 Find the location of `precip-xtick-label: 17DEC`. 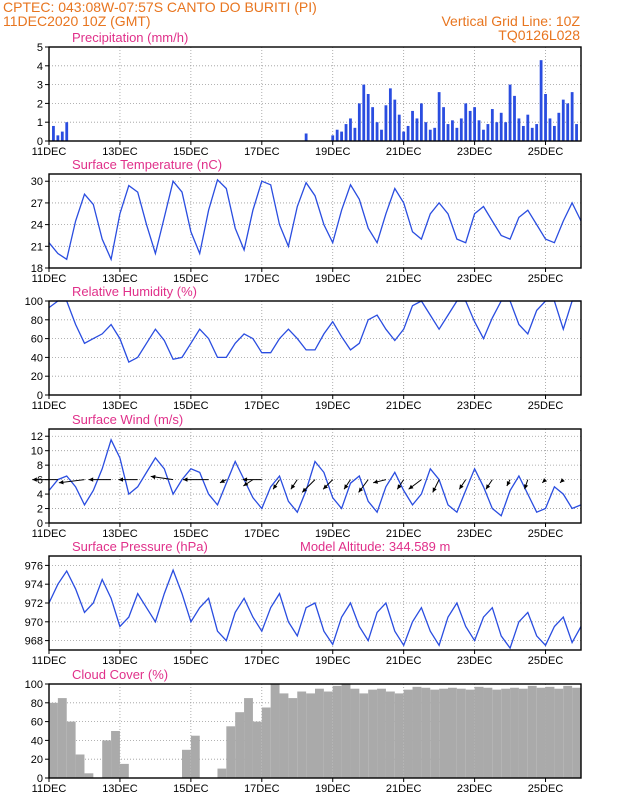

precip-xtick-label: 17DEC is located at coordinates (262, 152).